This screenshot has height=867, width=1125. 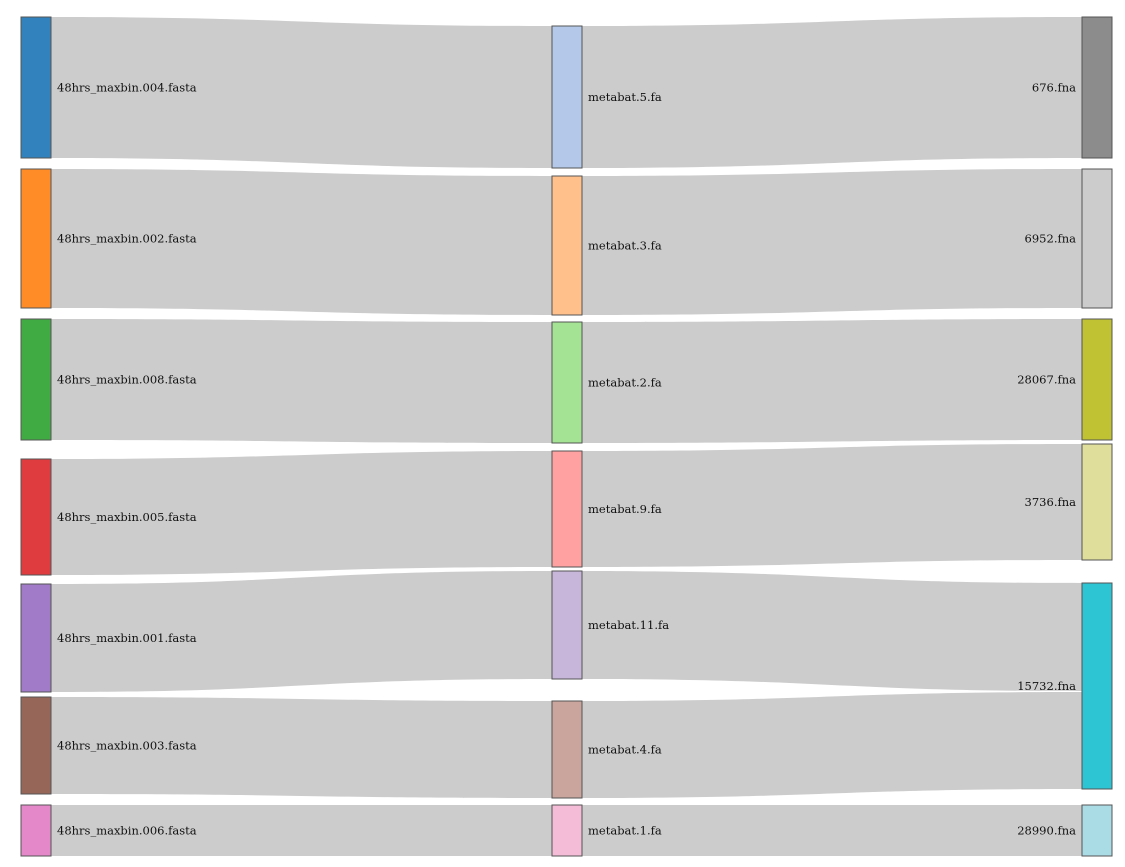 I want to click on node-label-b5: metabat.5.fa, so click(x=625, y=97).